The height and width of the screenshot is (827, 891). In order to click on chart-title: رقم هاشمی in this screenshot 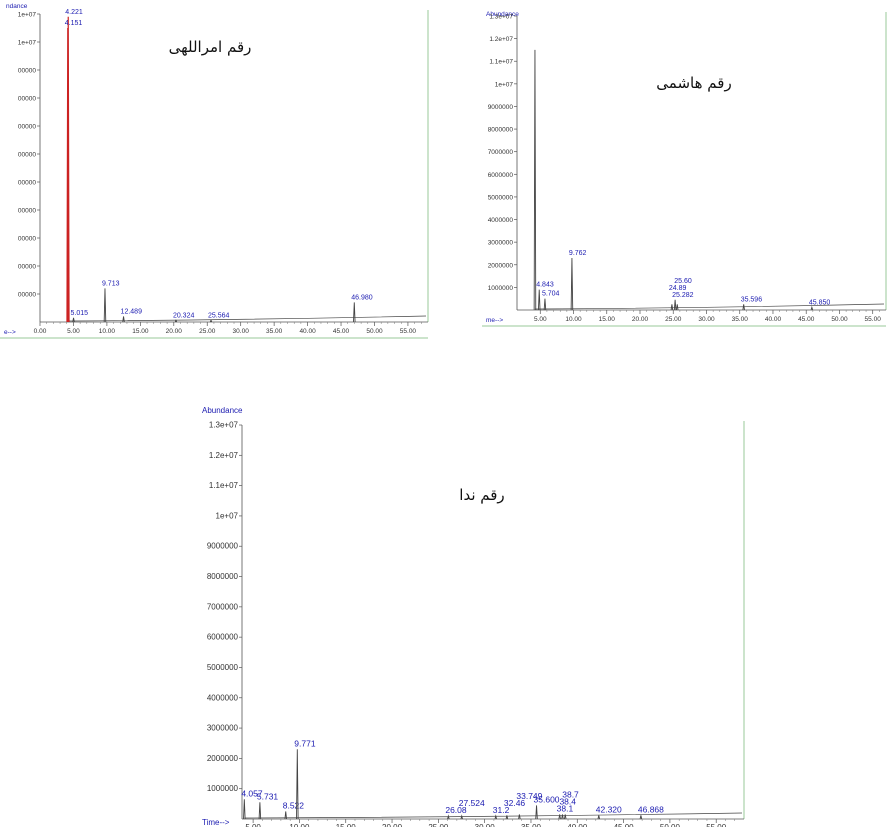, I will do `click(693, 83)`.